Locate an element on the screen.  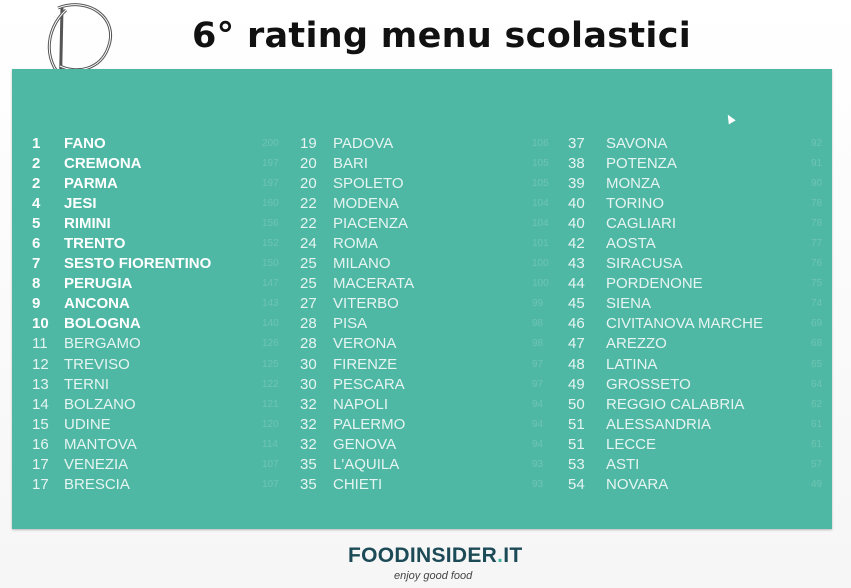
ranking-row: 13 TERNI 122 is located at coordinates (155, 385).